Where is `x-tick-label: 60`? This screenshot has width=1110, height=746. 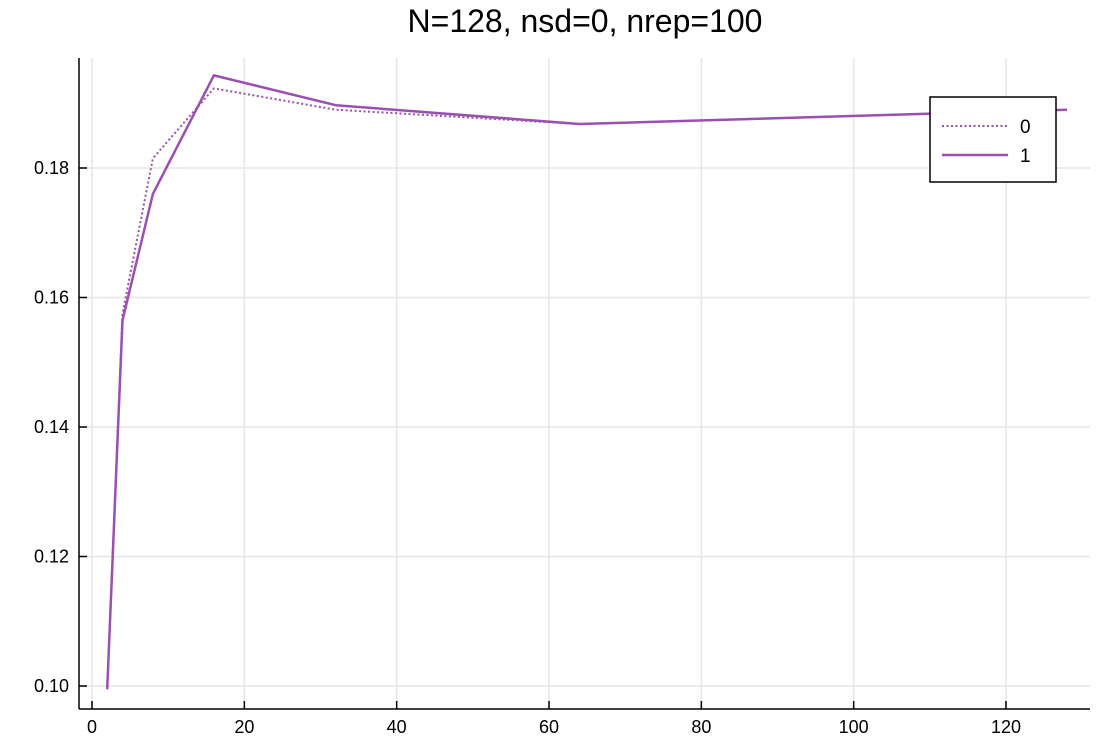
x-tick-label: 60 is located at coordinates (549, 727).